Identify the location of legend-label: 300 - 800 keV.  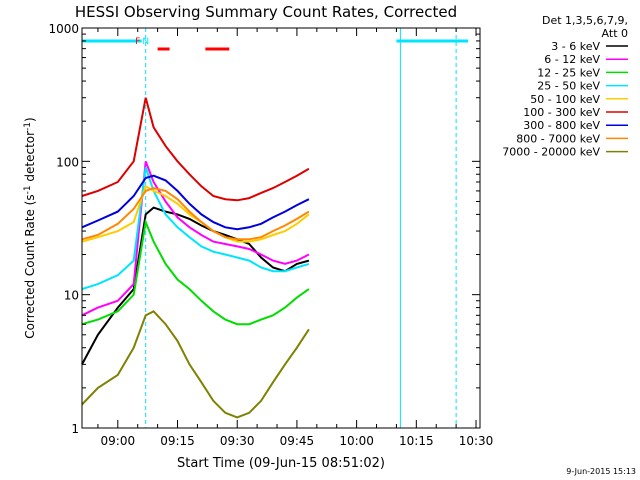
(561, 125).